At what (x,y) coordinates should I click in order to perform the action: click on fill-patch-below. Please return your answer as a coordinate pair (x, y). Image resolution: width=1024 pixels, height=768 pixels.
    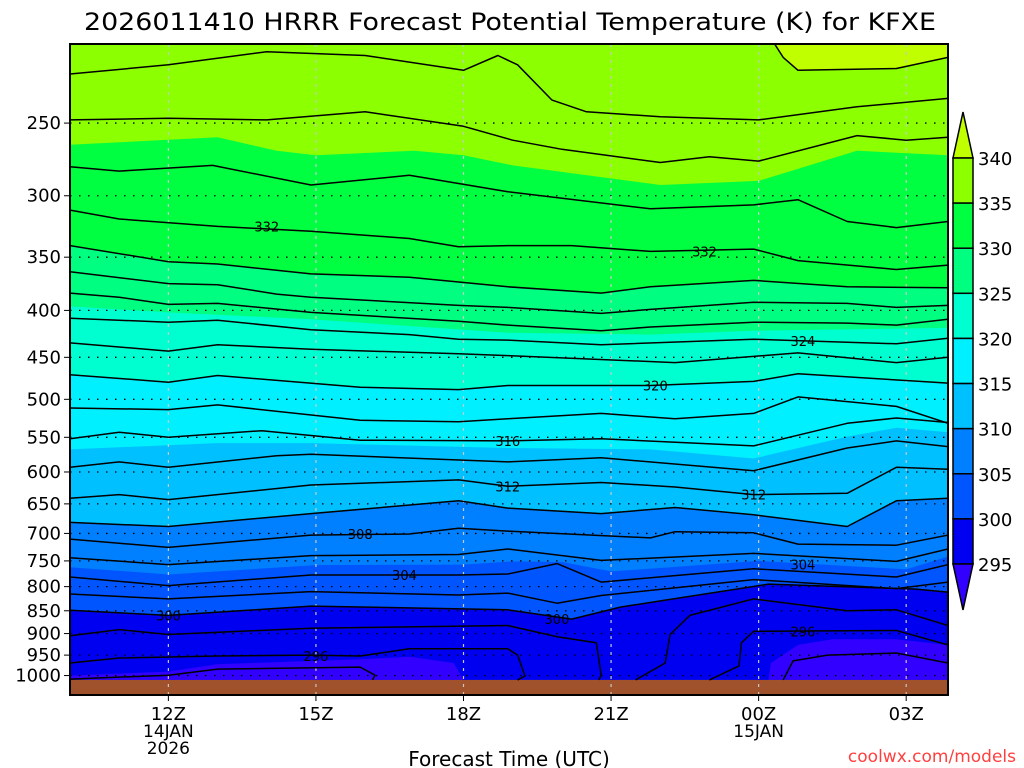
    Looking at the image, I should click on (858, 659).